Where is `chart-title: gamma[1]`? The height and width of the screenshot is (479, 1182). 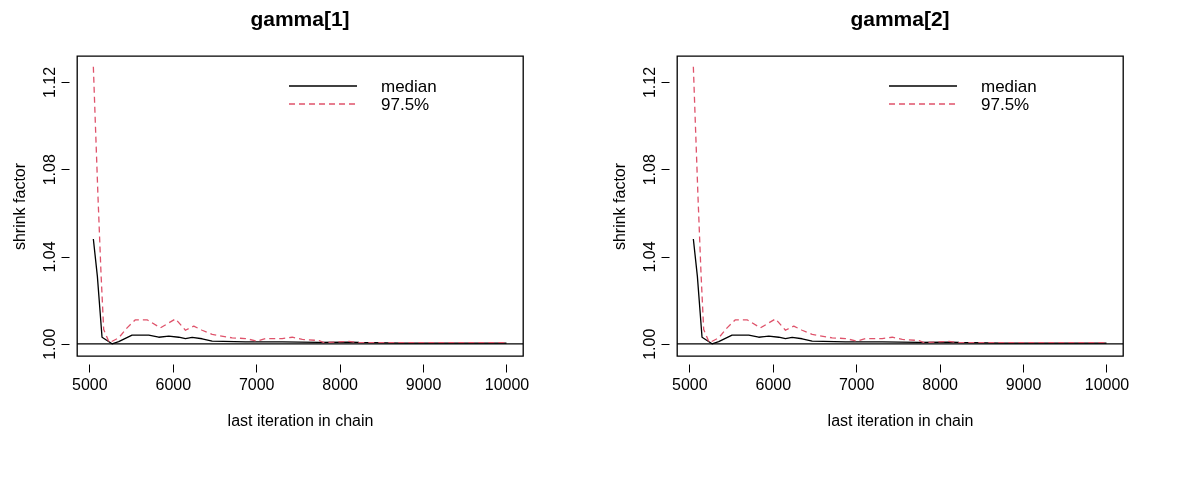
chart-title: gamma[1] is located at coordinates (300, 18).